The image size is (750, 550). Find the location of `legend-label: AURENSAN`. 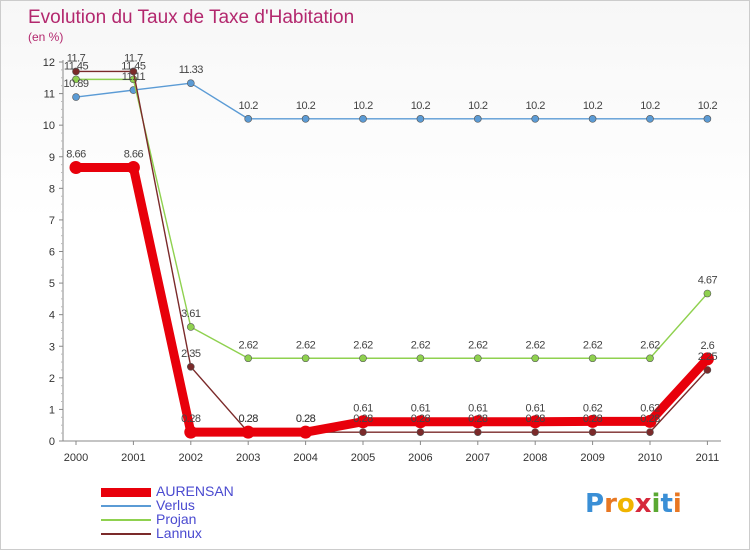

legend-label: AURENSAN is located at coordinates (195, 491).